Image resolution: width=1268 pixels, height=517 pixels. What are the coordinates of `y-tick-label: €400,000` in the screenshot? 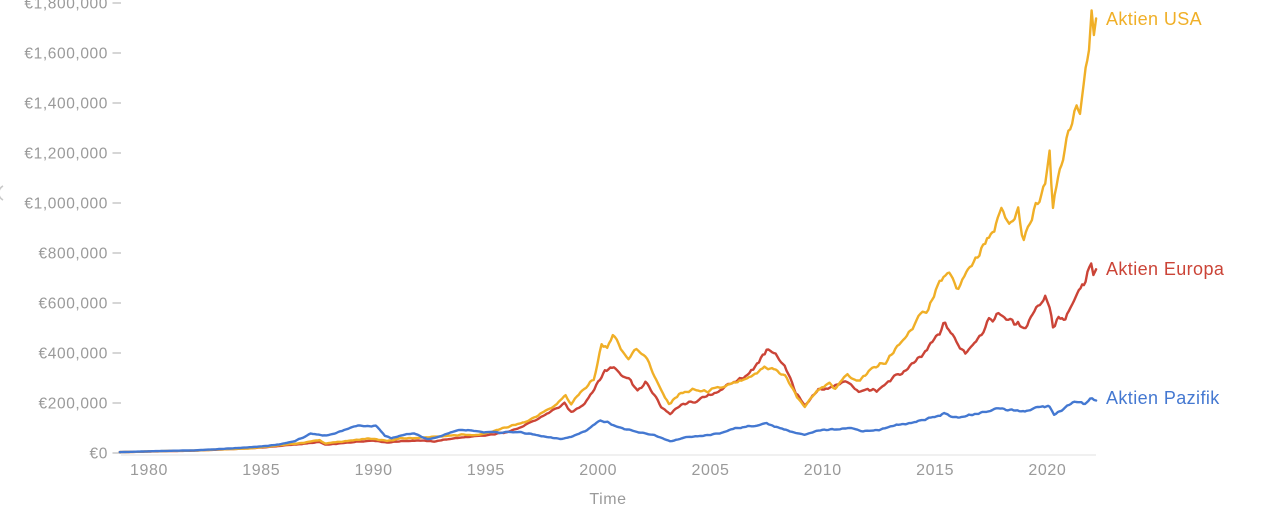 It's located at (73, 354).